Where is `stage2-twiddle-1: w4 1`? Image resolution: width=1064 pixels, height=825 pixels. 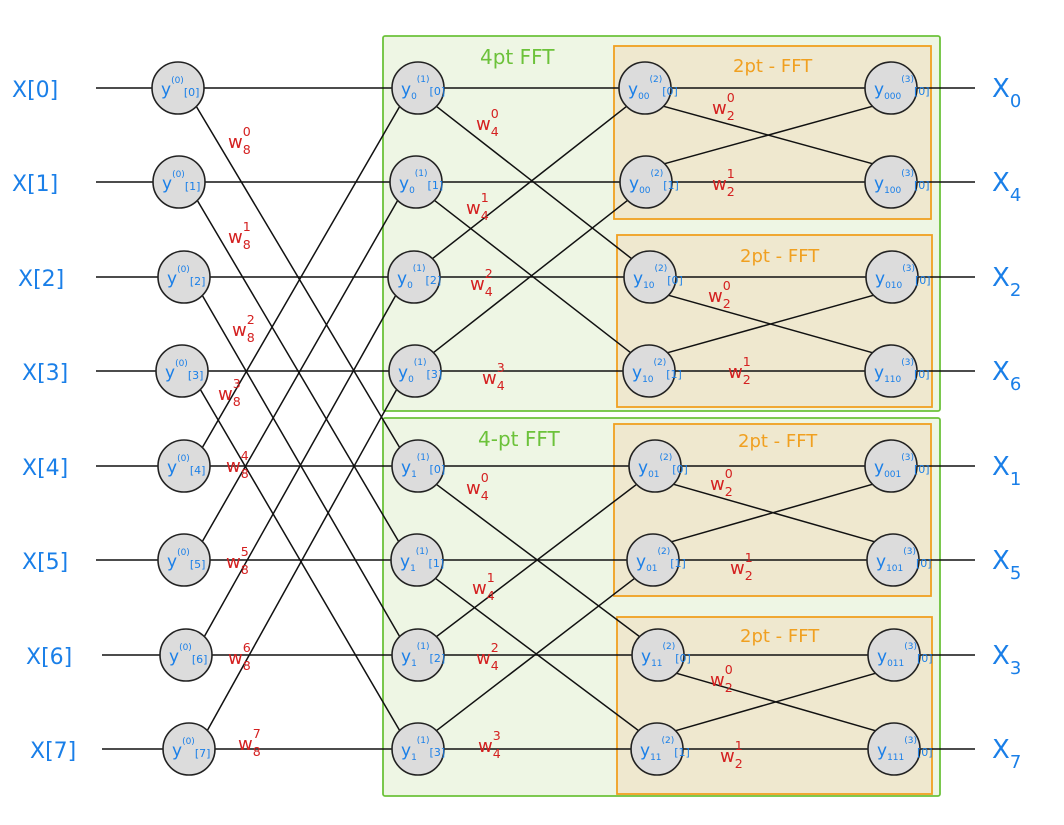
stage2-twiddle-1: w4 1 is located at coordinates (477, 206).